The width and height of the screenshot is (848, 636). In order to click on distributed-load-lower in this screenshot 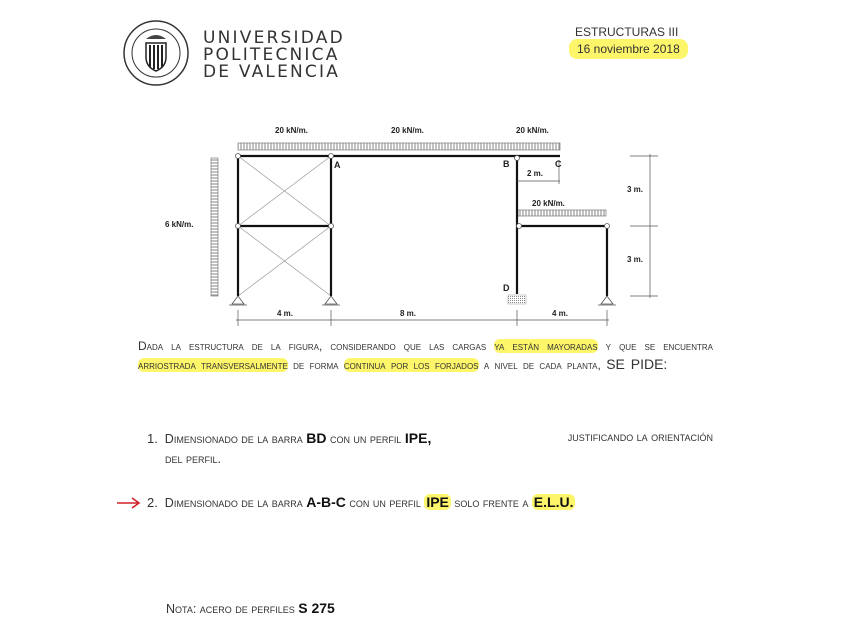, I will do `click(562, 213)`.